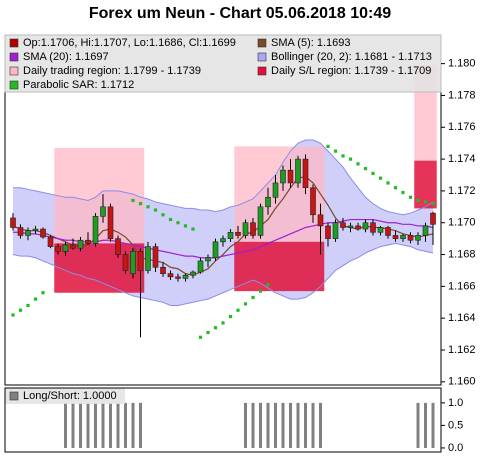 The width and height of the screenshot is (480, 457). Describe the element at coordinates (455, 403) in the screenshot. I see `y-tick-label: 1.0` at that location.